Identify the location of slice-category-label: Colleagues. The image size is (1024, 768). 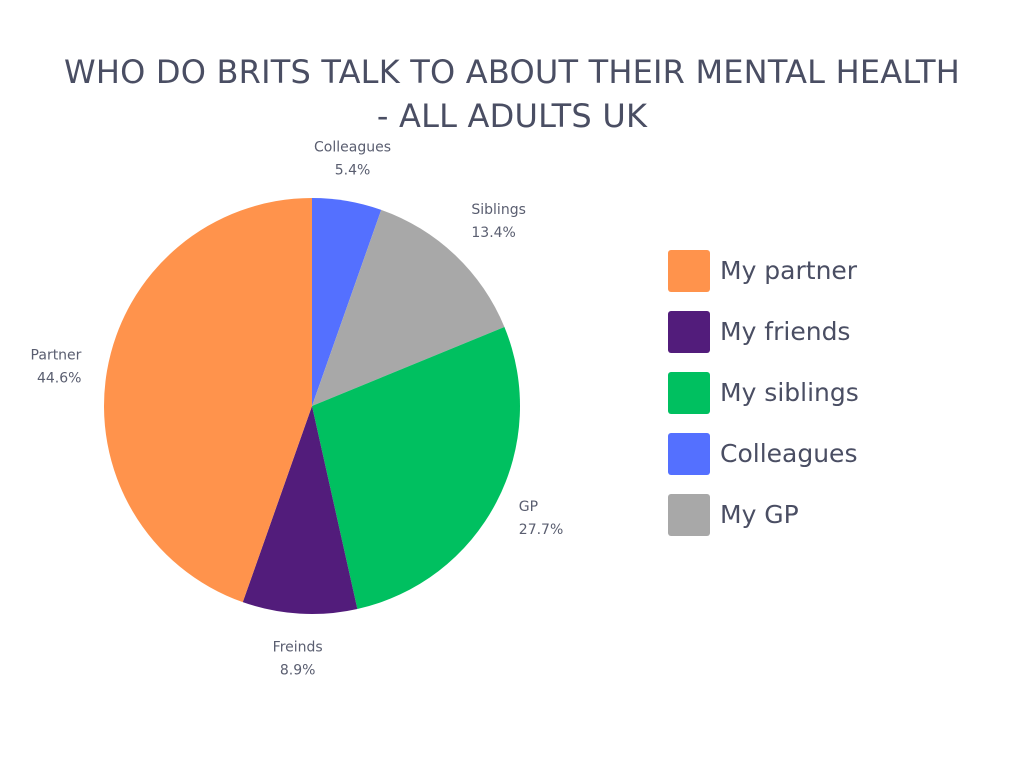
(352, 147).